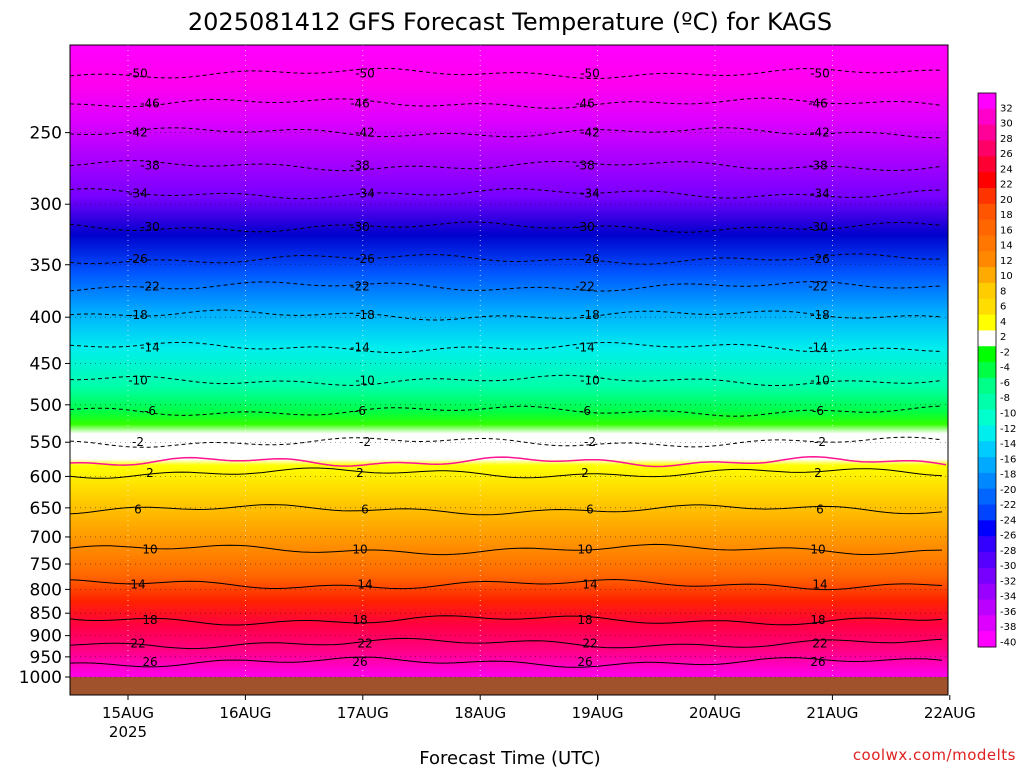 This screenshot has height=768, width=1024. I want to click on colorbar-label: -4, so click(1005, 368).